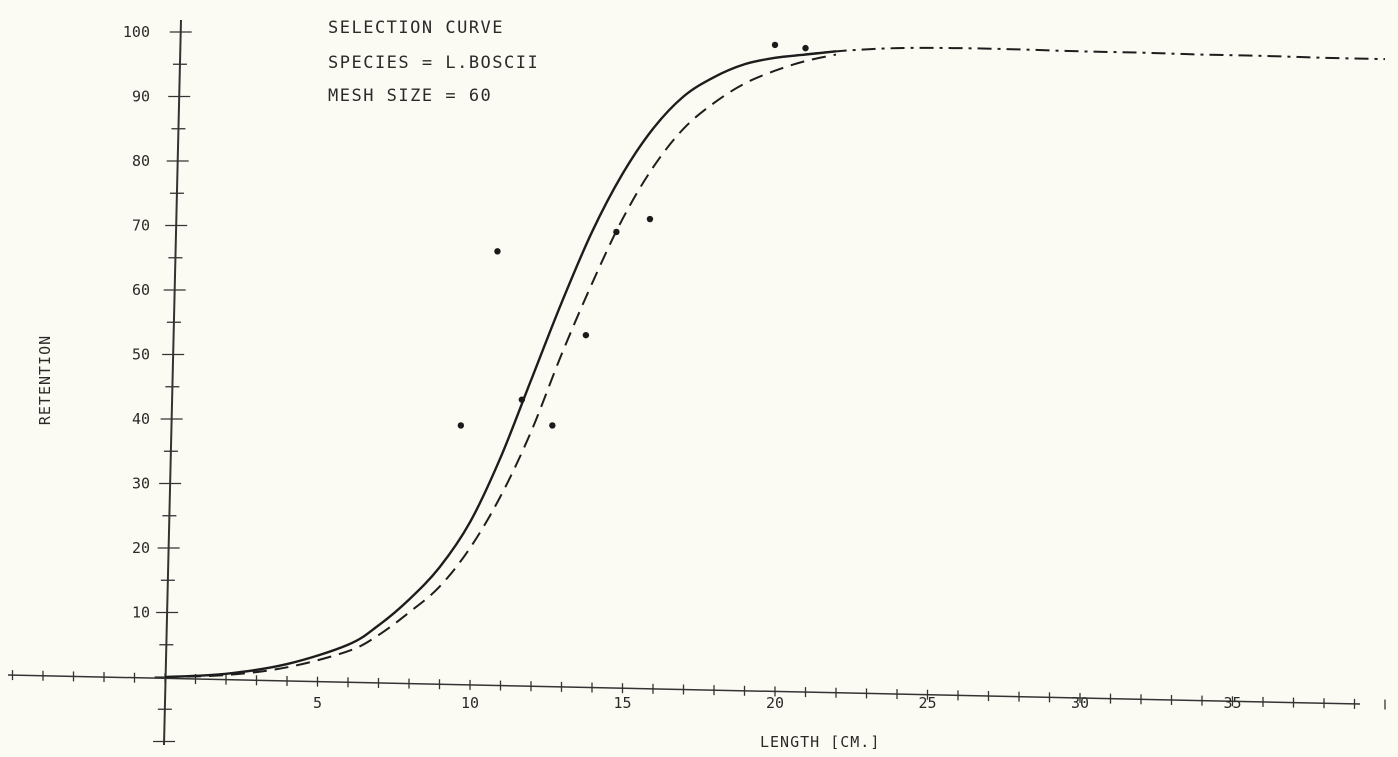 The height and width of the screenshot is (757, 1398). What do you see at coordinates (141, 613) in the screenshot?
I see `y-tick-label: 10` at bounding box center [141, 613].